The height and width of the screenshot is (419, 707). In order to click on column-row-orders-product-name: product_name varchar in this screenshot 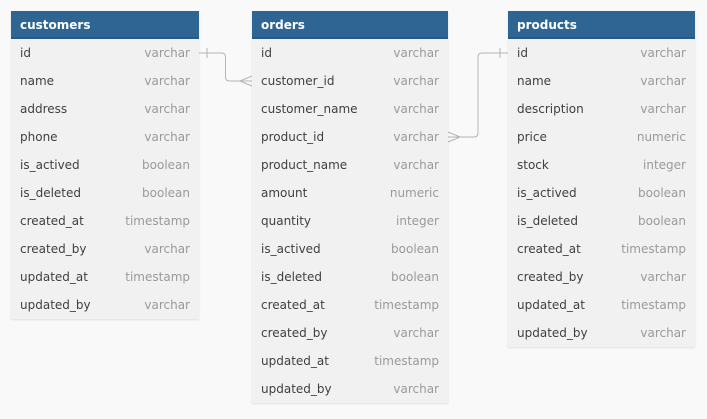, I will do `click(350, 165)`.